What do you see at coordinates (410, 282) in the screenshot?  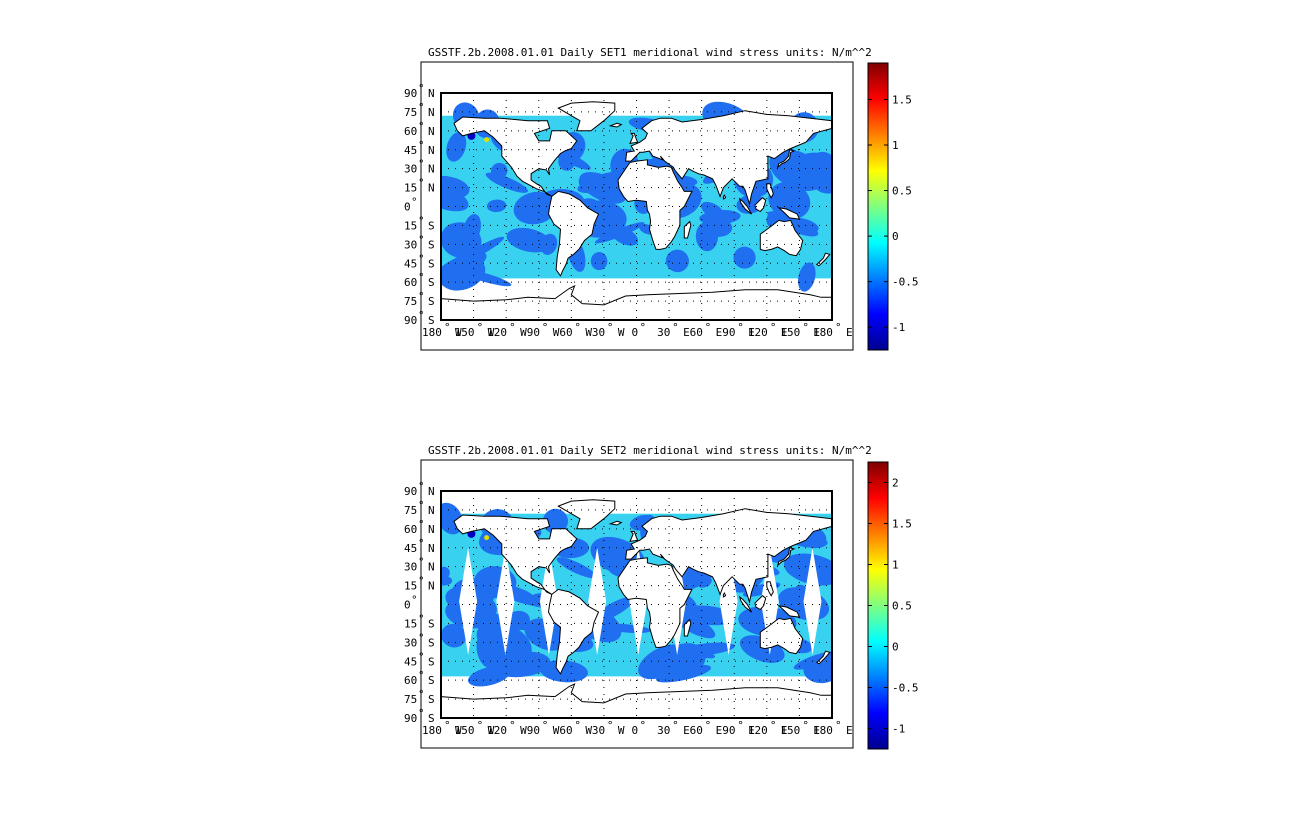 I see `lat-tick-label: 60` at bounding box center [410, 282].